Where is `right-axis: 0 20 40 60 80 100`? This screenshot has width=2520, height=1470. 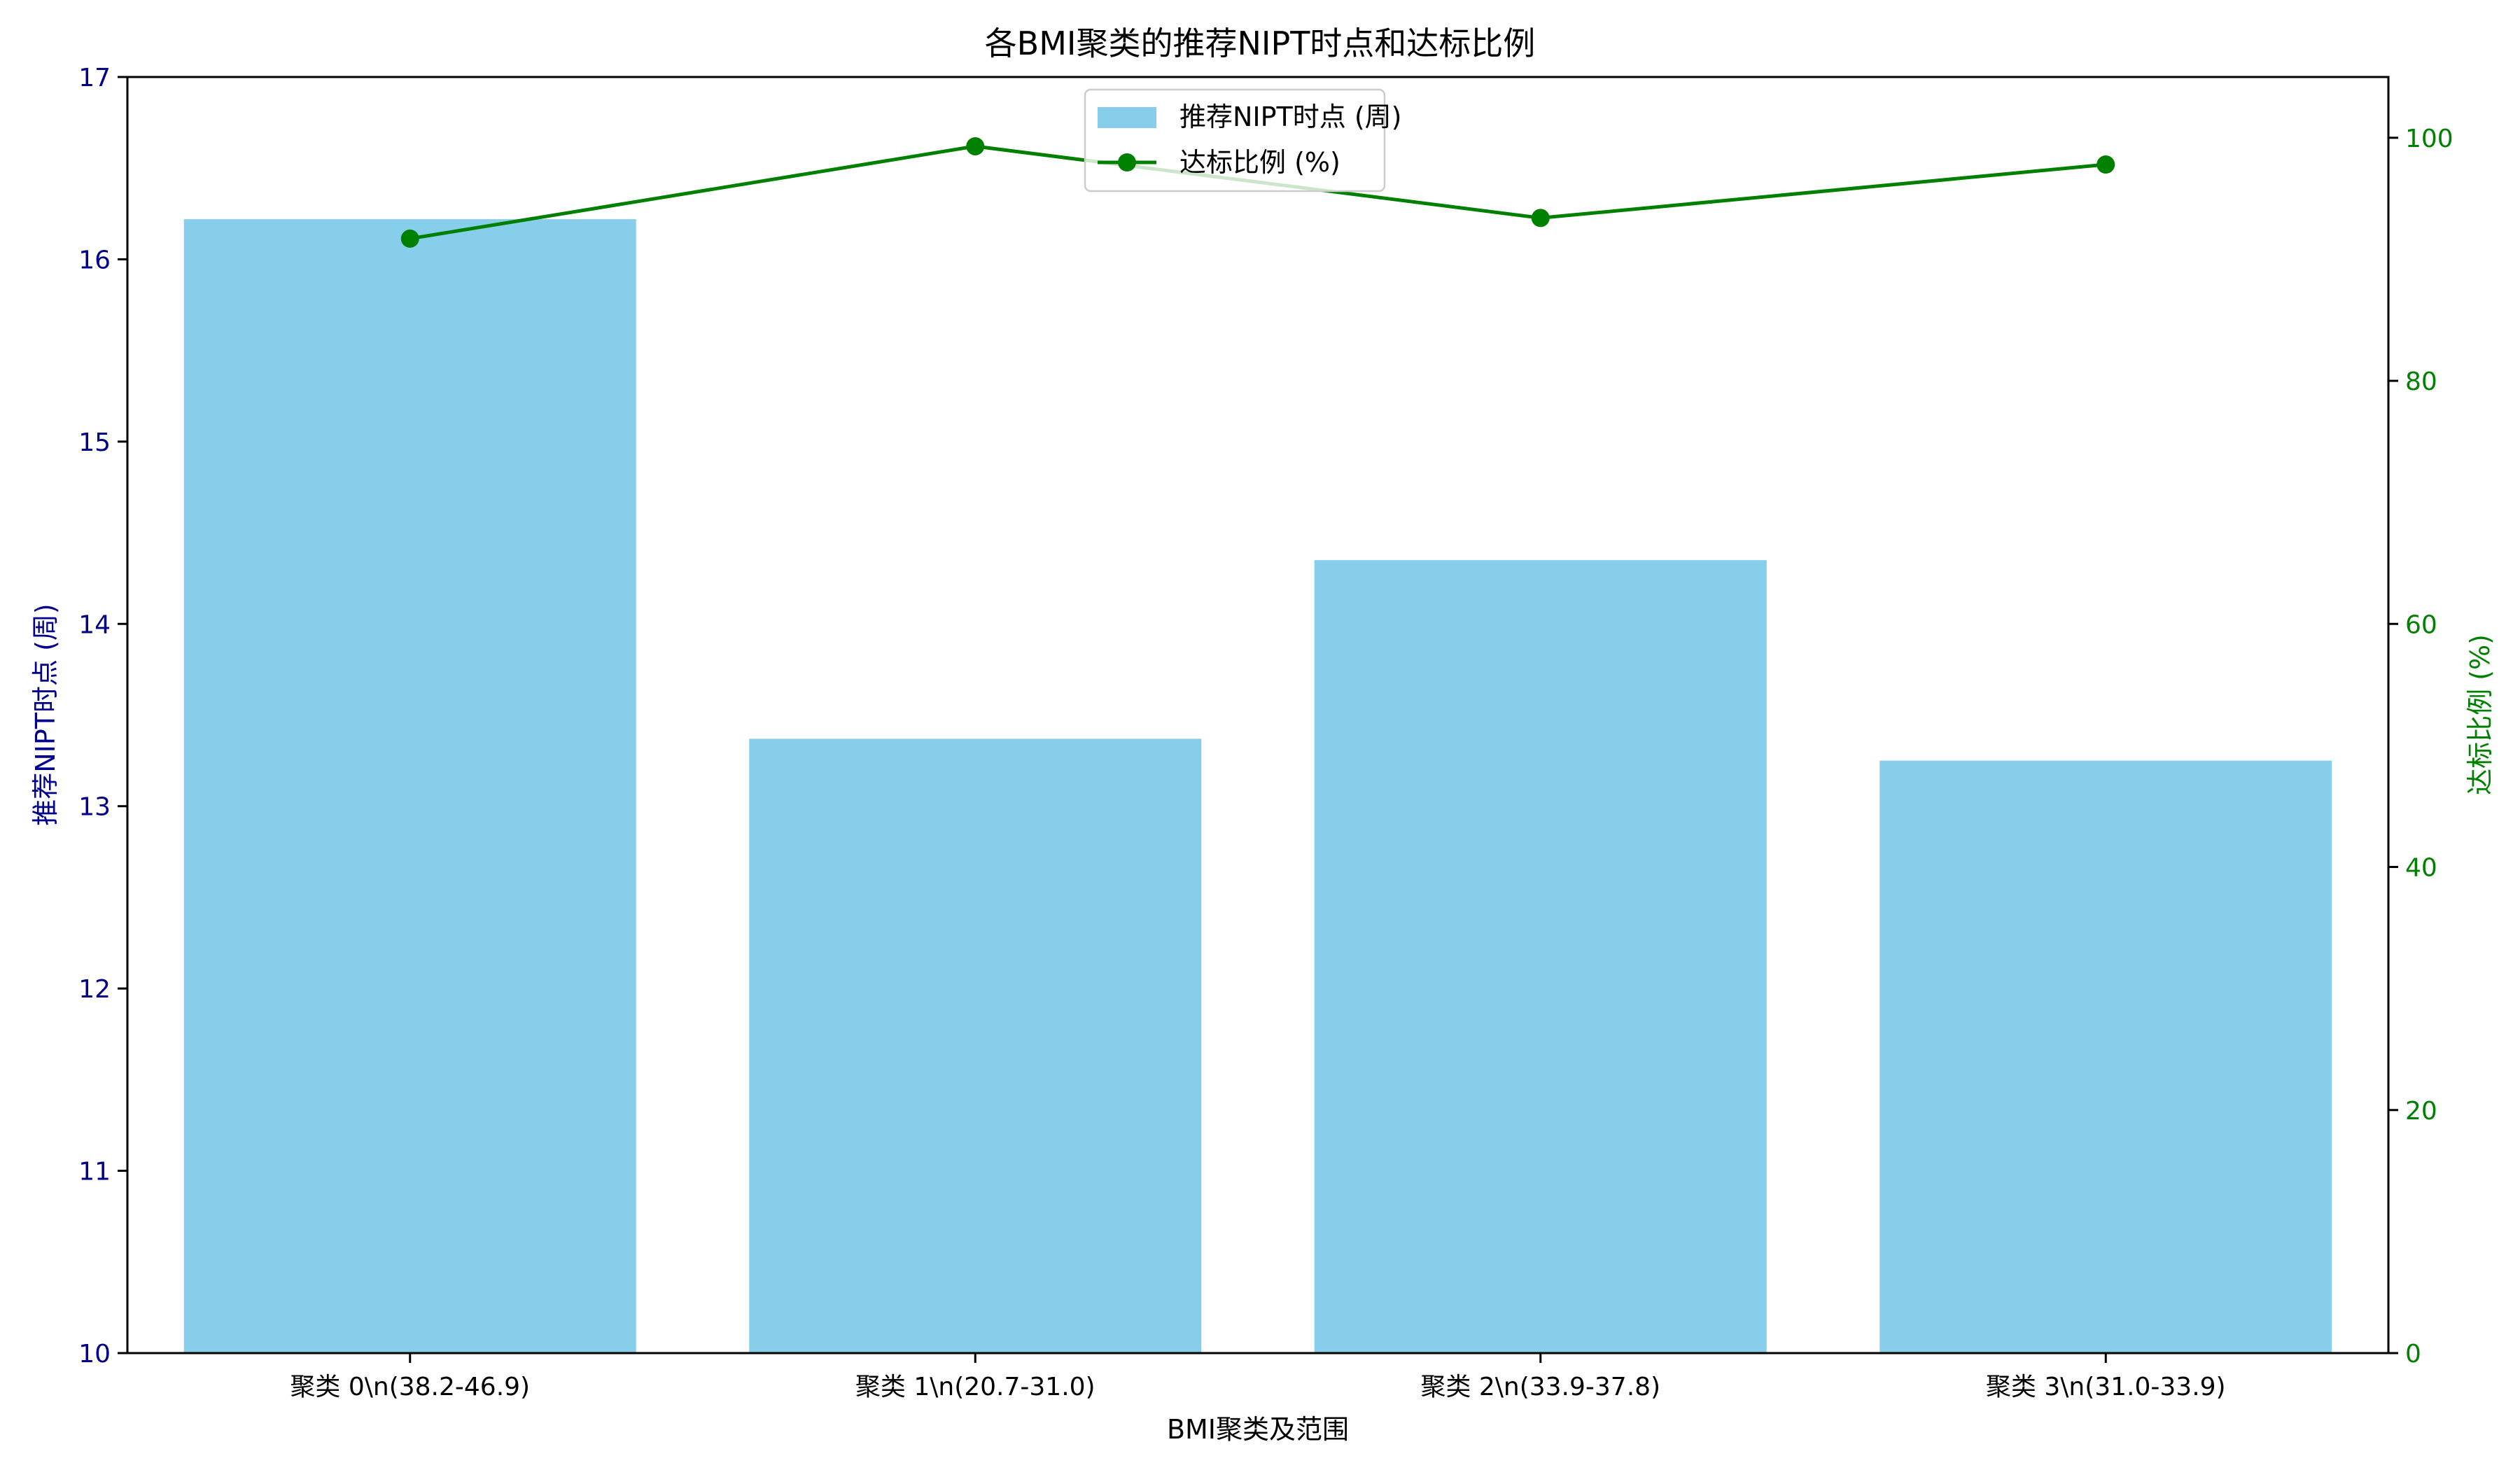
right-axis: 0 20 40 60 80 100 is located at coordinates (2421, 746).